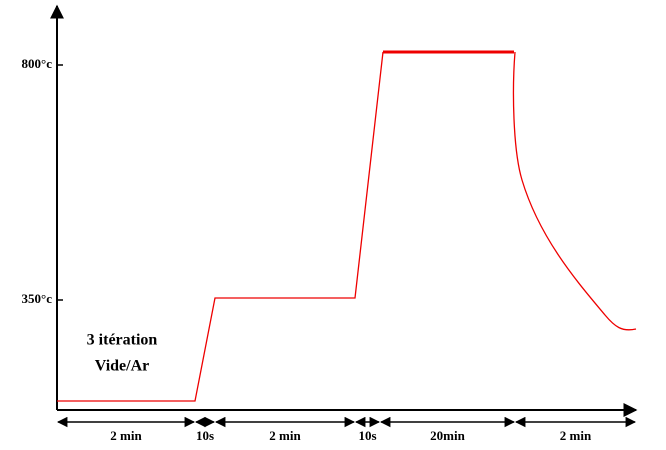 The width and height of the screenshot is (666, 450). Describe the element at coordinates (122, 366) in the screenshot. I see `annotation: Vide/Ar` at that location.